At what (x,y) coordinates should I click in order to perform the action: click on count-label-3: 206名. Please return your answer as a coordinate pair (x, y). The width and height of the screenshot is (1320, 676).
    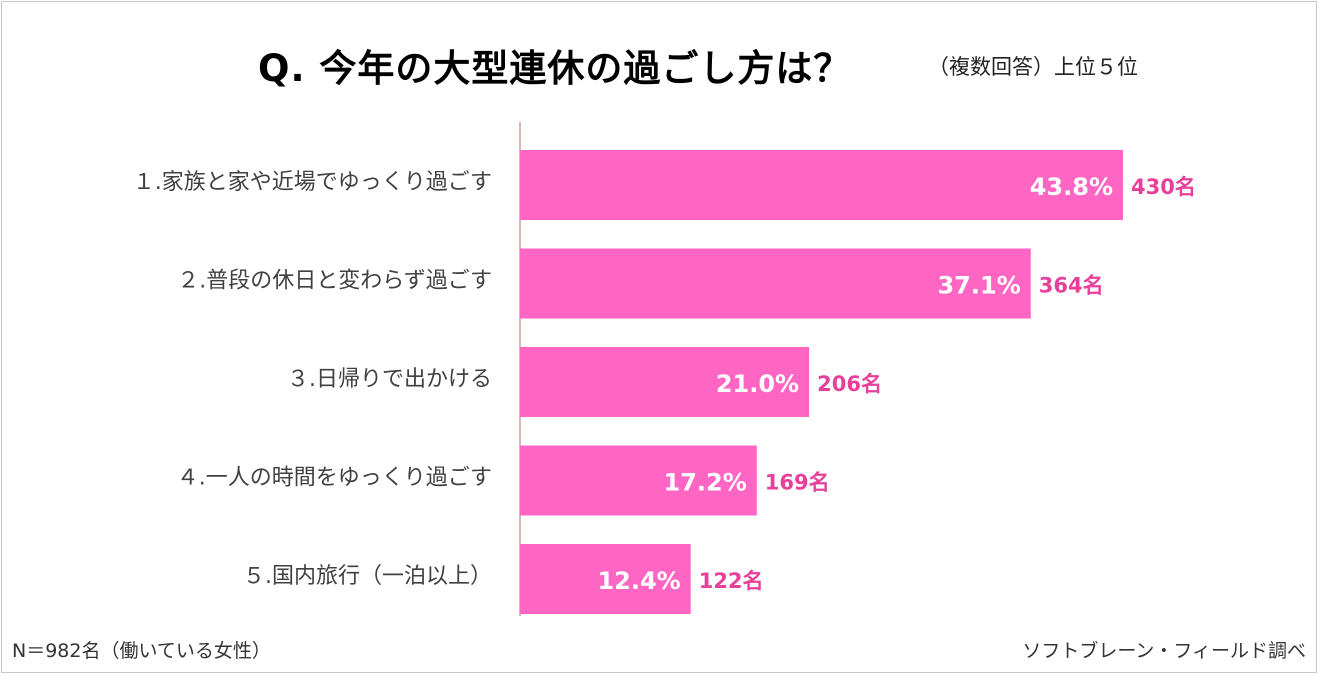
    Looking at the image, I should click on (849, 384).